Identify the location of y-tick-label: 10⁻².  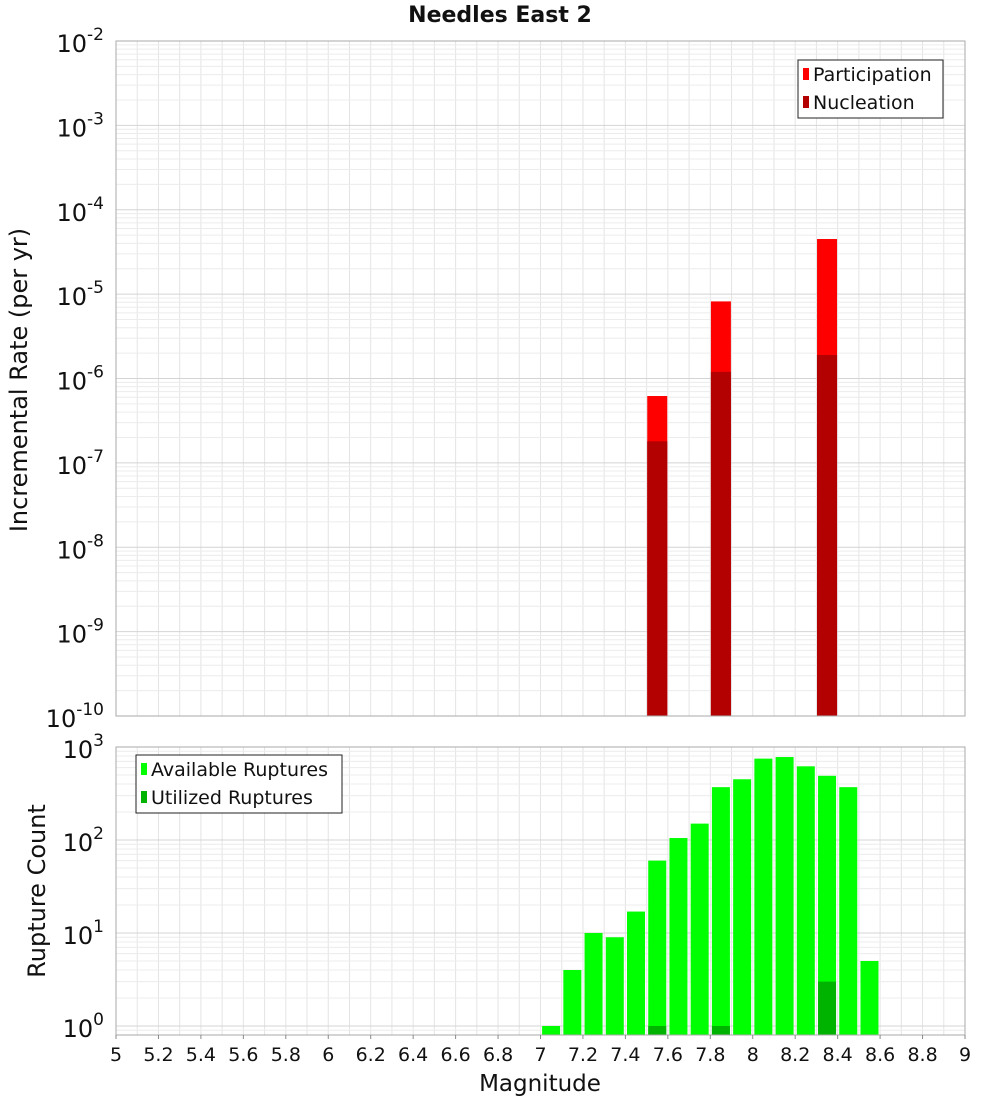
(81, 41).